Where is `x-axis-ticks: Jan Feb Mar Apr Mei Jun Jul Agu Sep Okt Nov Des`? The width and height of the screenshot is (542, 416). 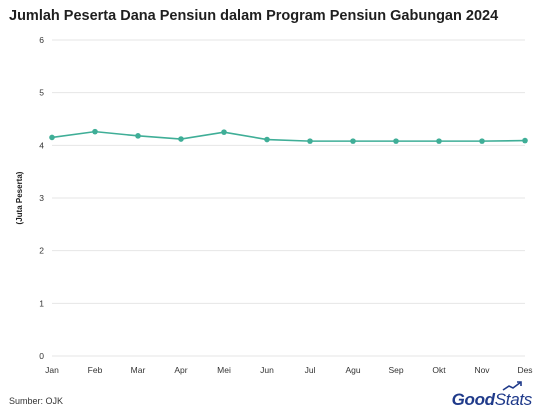
x-axis-ticks: Jan Feb Mar Apr Mei Jun Jul Agu Sep Okt Nov Des is located at coordinates (288, 370).